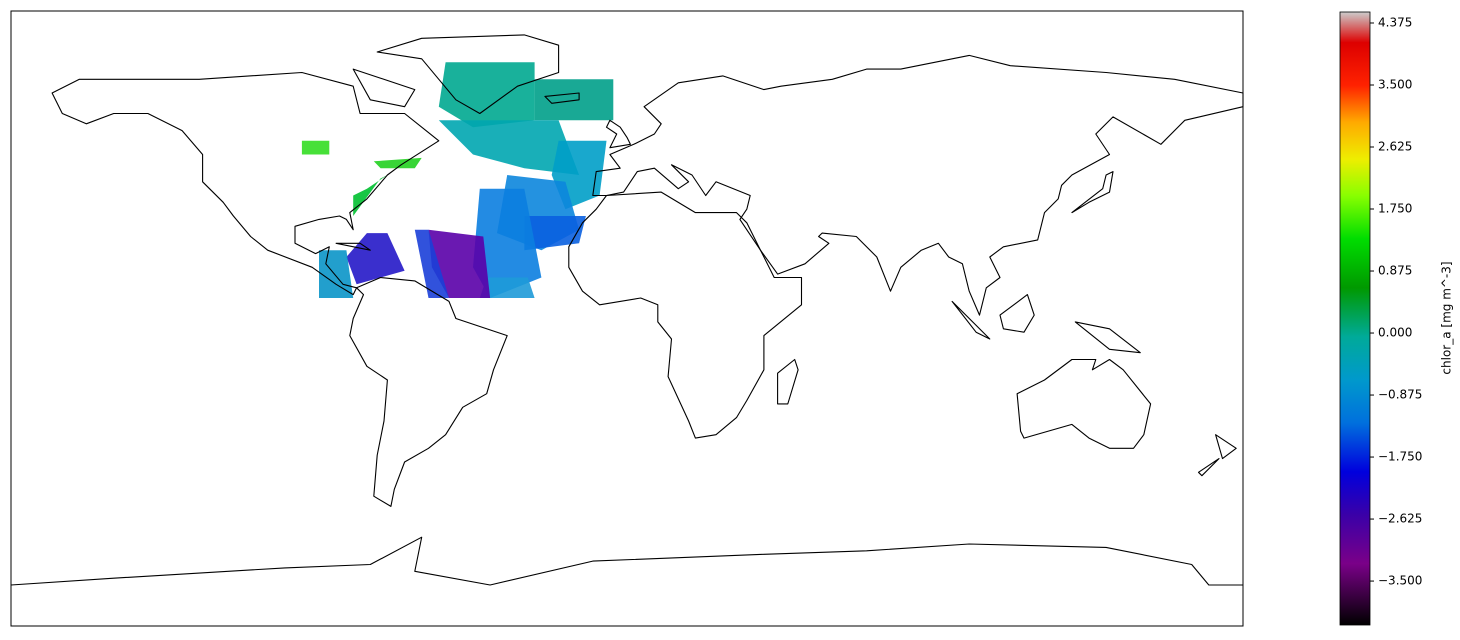 The width and height of the screenshot is (1460, 640). Describe the element at coordinates (1395, 271) in the screenshot. I see `colorbar-tick-label: 0.875` at that location.